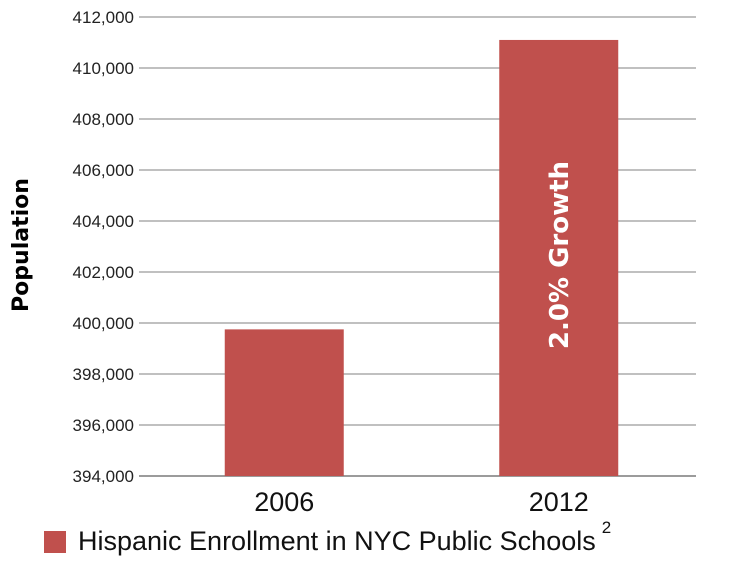  What do you see at coordinates (103, 374) in the screenshot?
I see `y-tick-label: 398,000` at bounding box center [103, 374].